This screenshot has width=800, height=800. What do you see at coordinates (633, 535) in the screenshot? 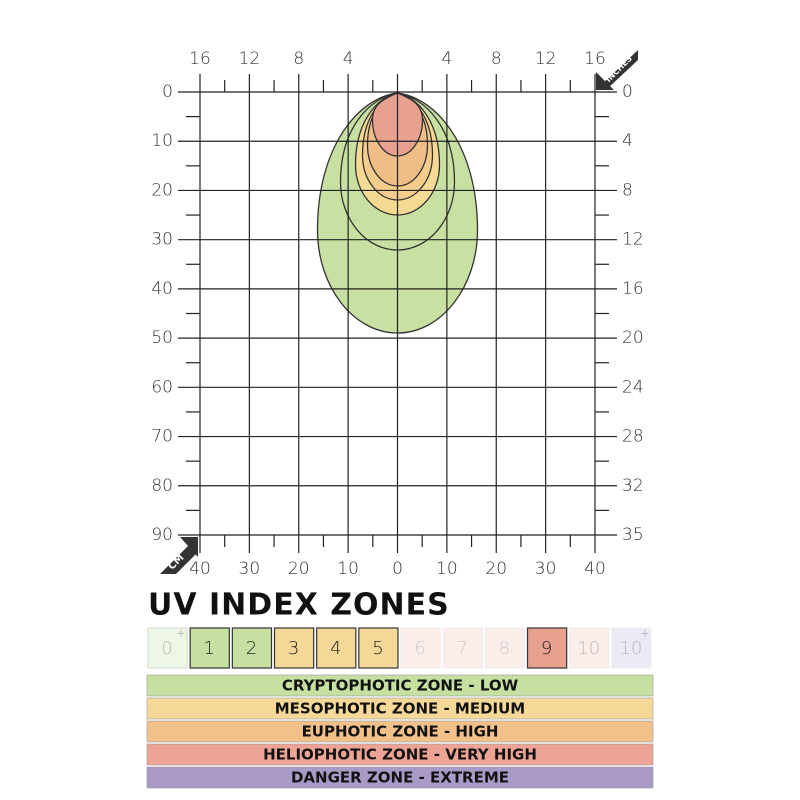
I see `right-inch-label: 35` at bounding box center [633, 535].